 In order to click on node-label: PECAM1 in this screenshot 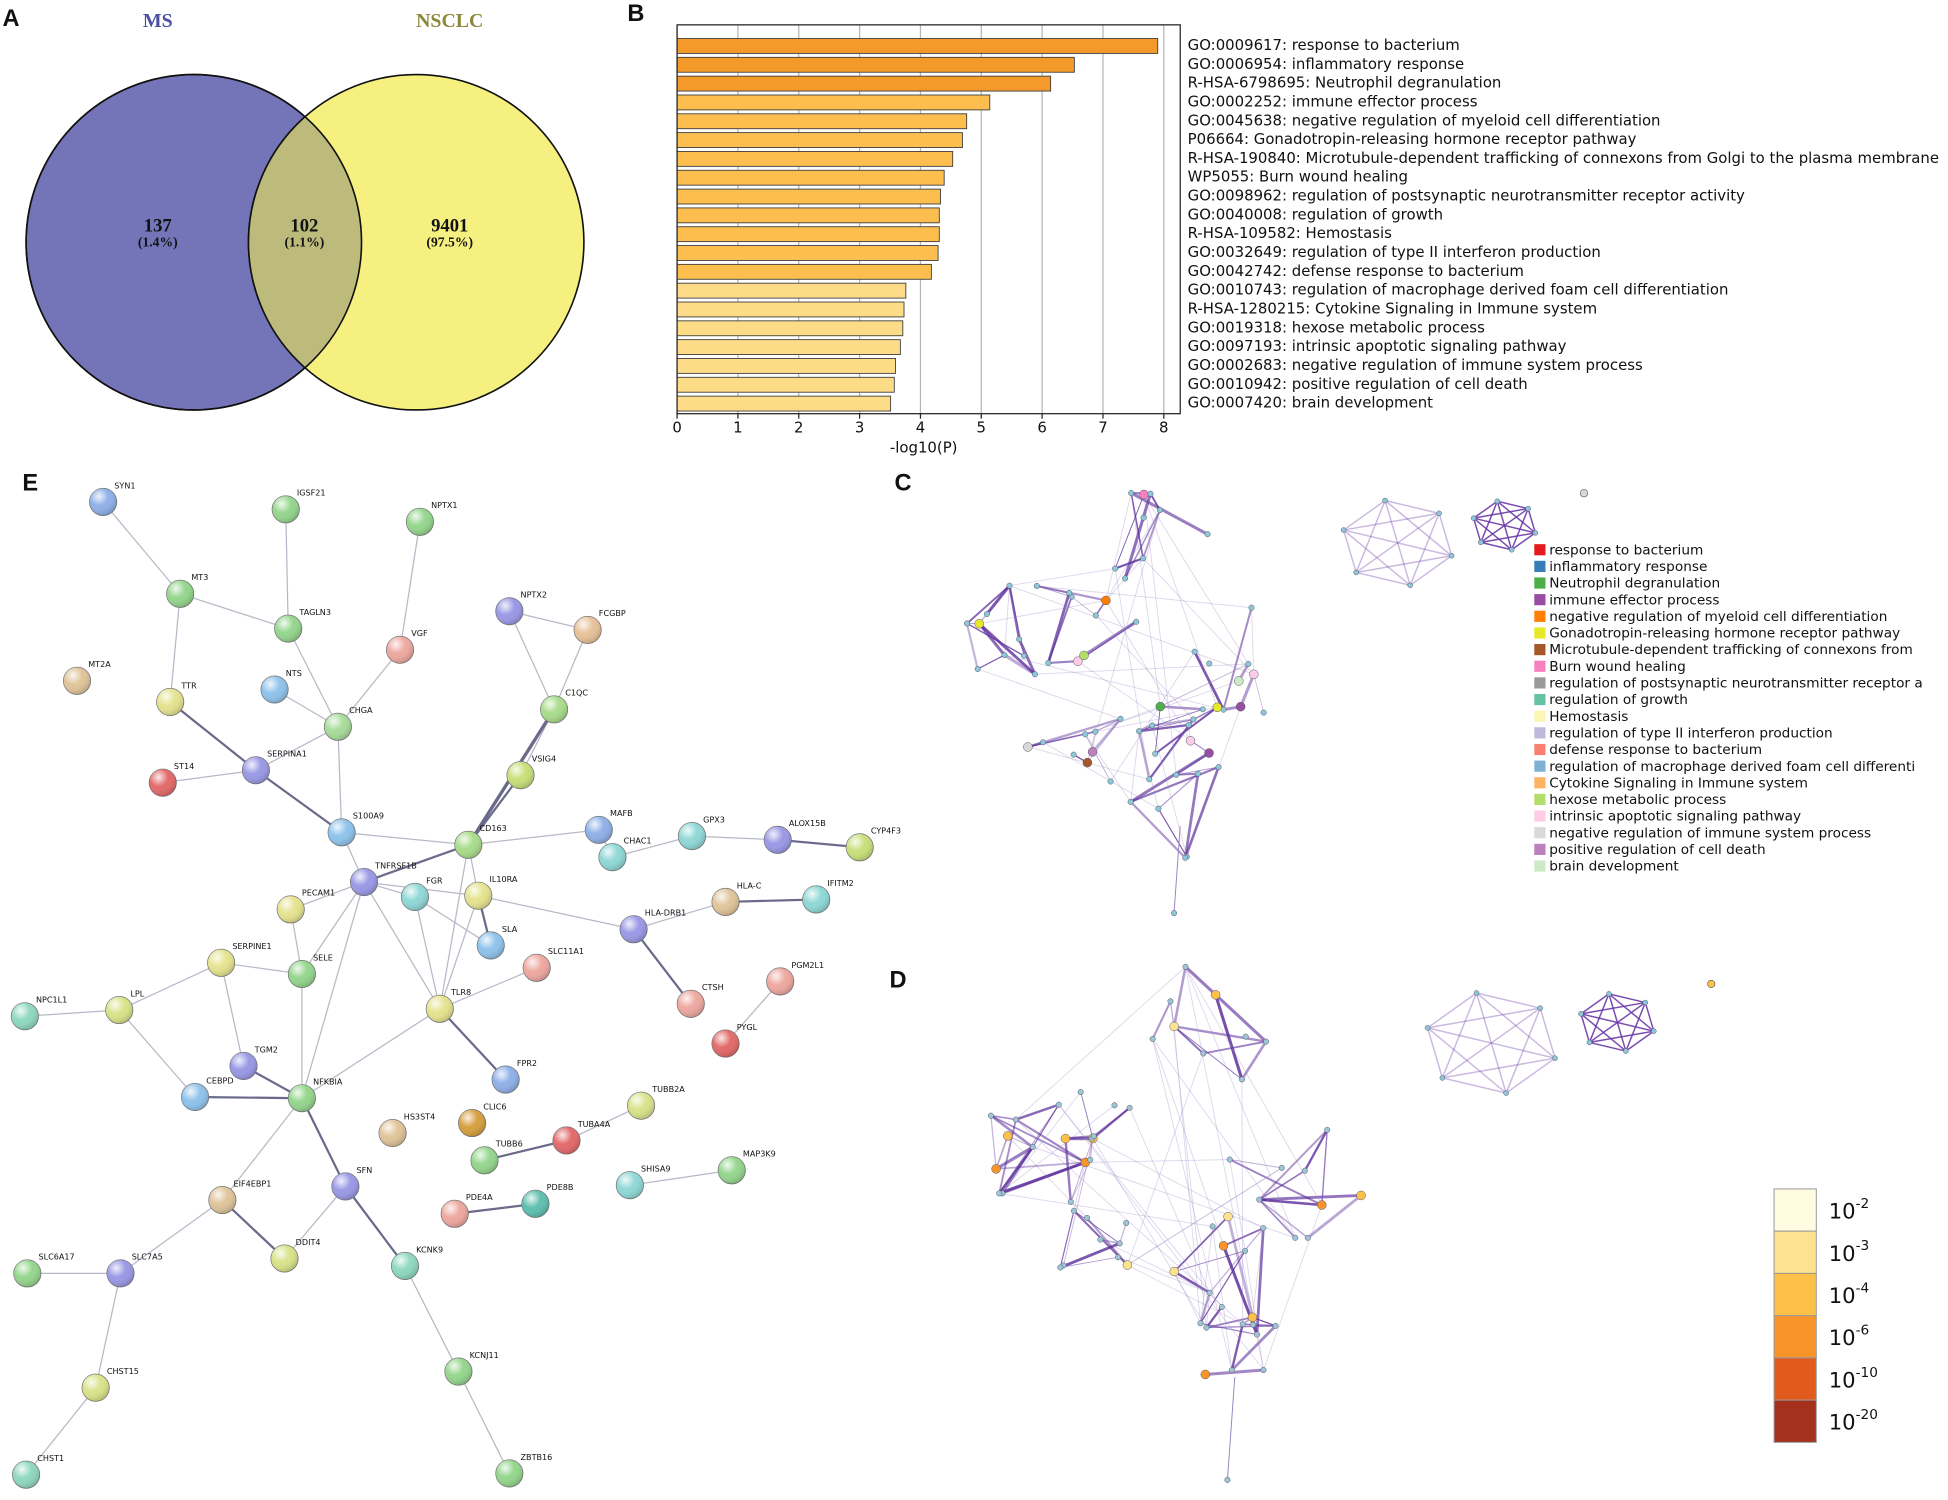, I will do `click(318, 893)`.